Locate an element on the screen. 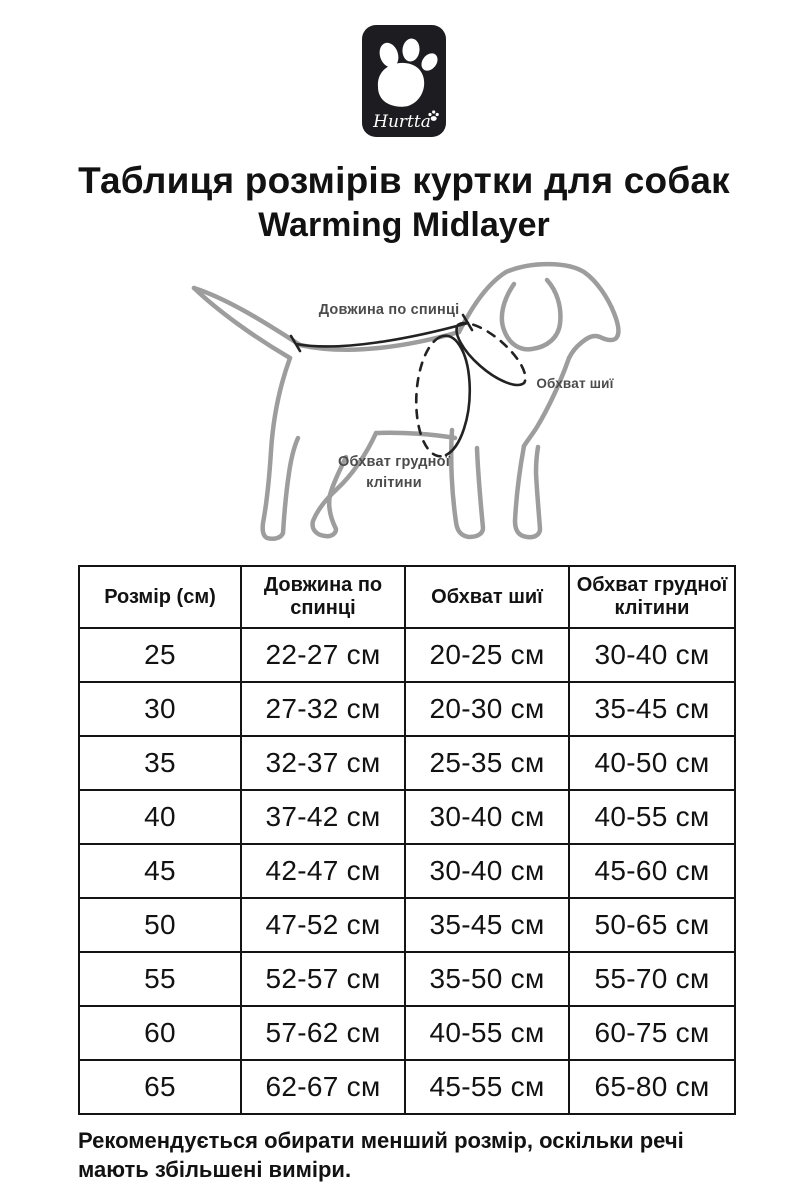 This screenshot has width=808, height=1200. chest-girth-label: Обхват грудної клітини is located at coordinates (394, 472).